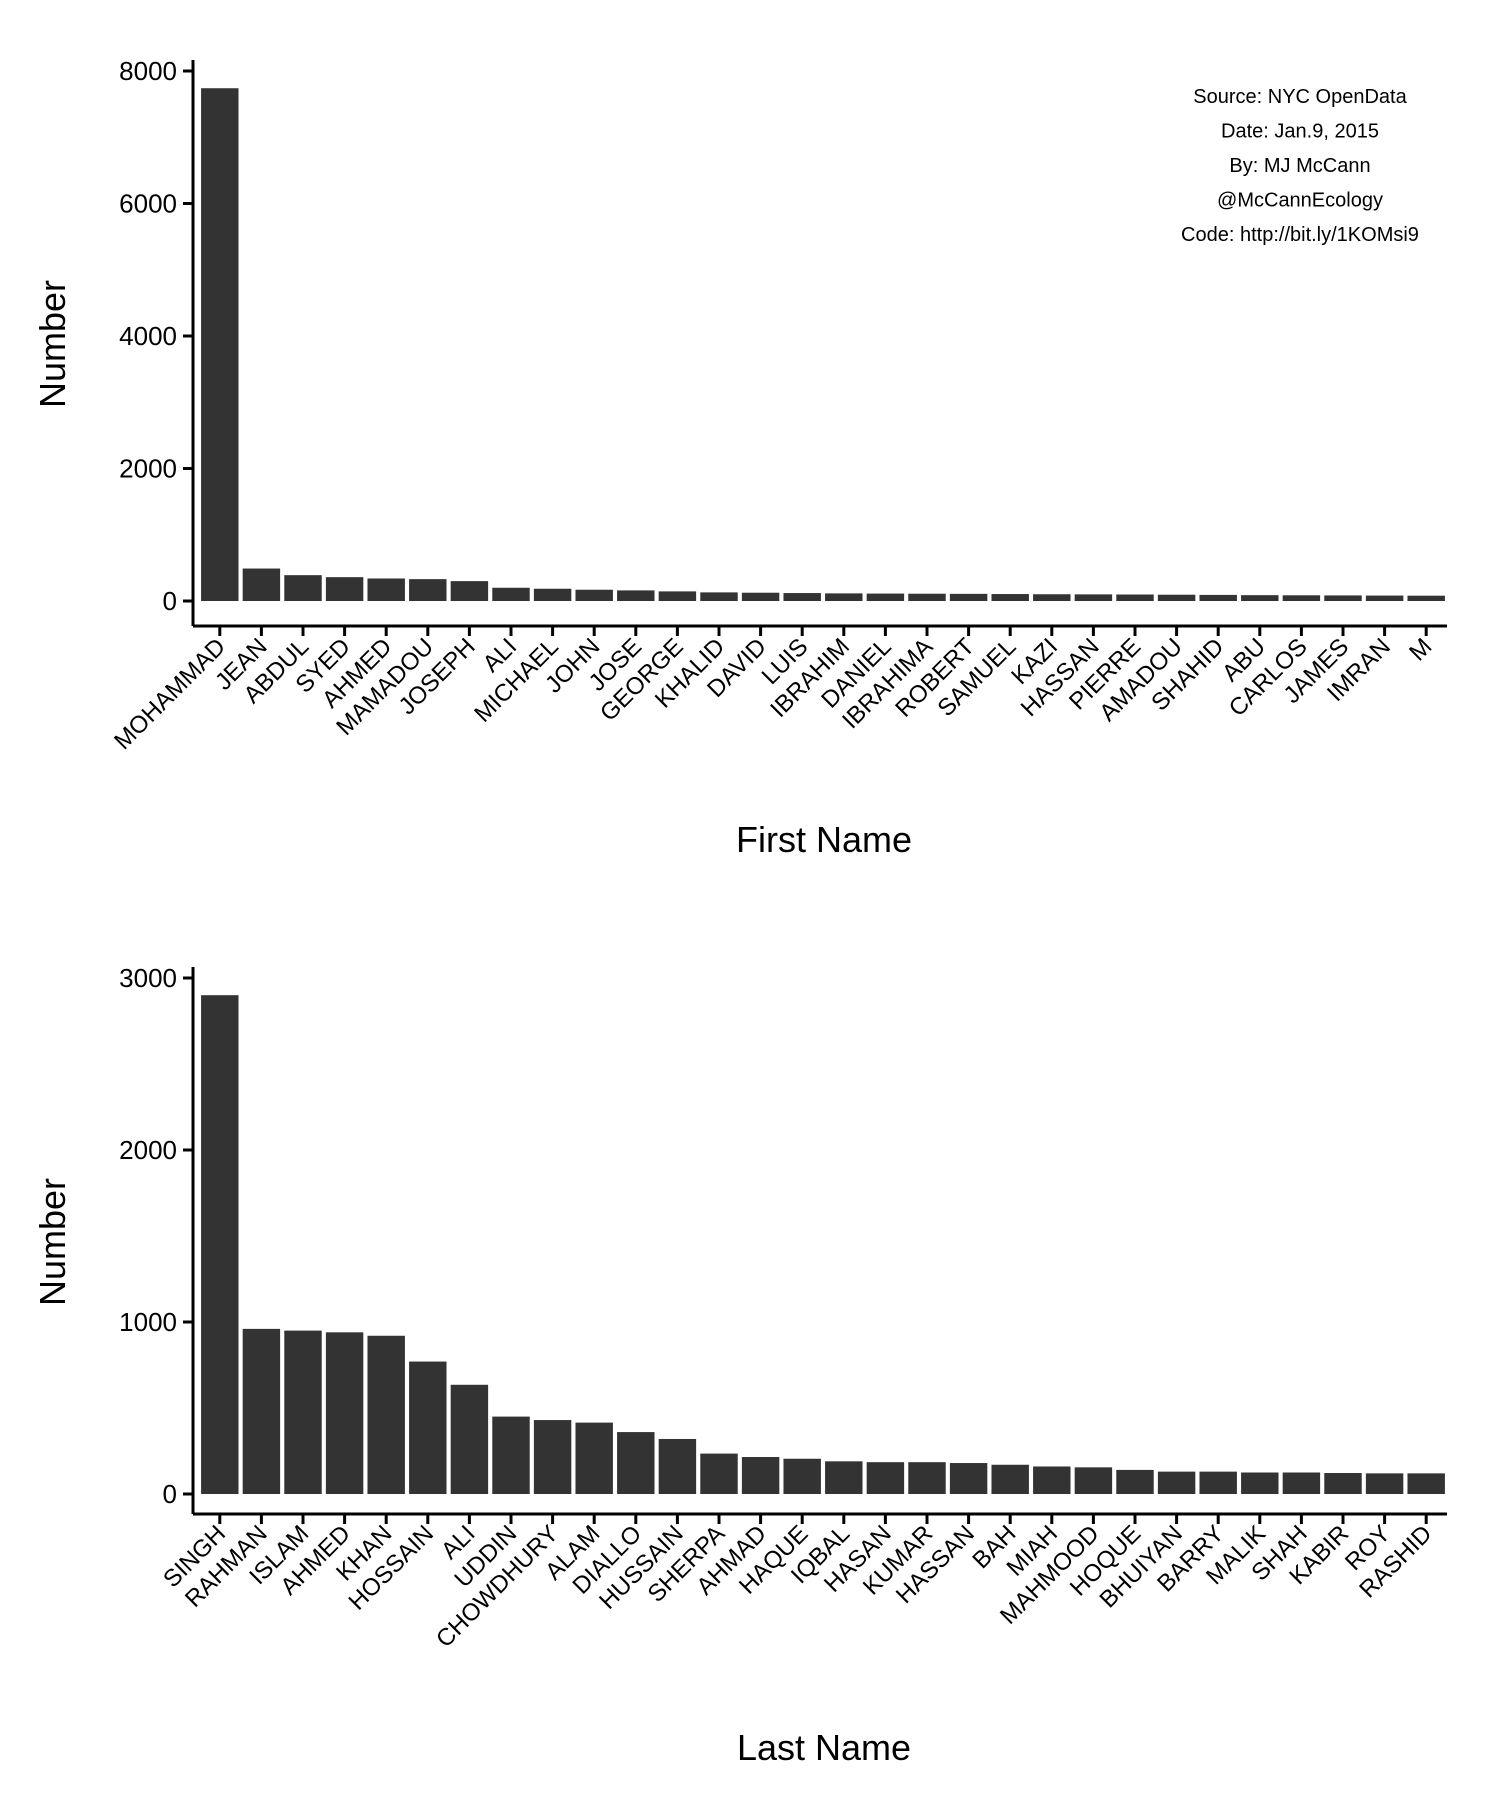 The width and height of the screenshot is (1500, 1800). Describe the element at coordinates (594, 595) in the screenshot. I see `bar-john` at that location.